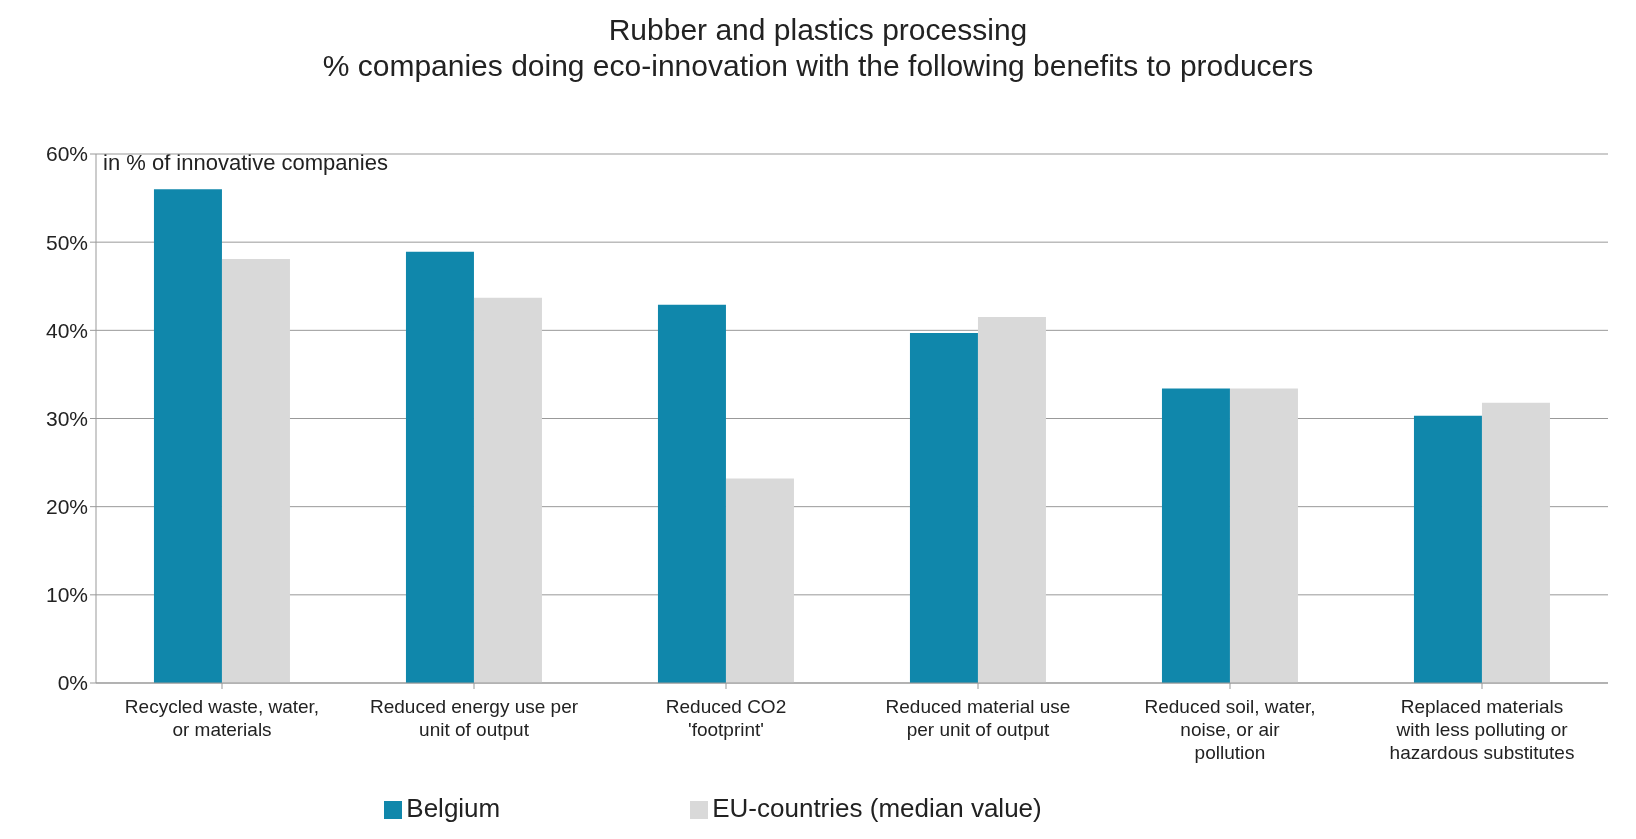  What do you see at coordinates (66, 418) in the screenshot?
I see `y-tick-label: 30%` at bounding box center [66, 418].